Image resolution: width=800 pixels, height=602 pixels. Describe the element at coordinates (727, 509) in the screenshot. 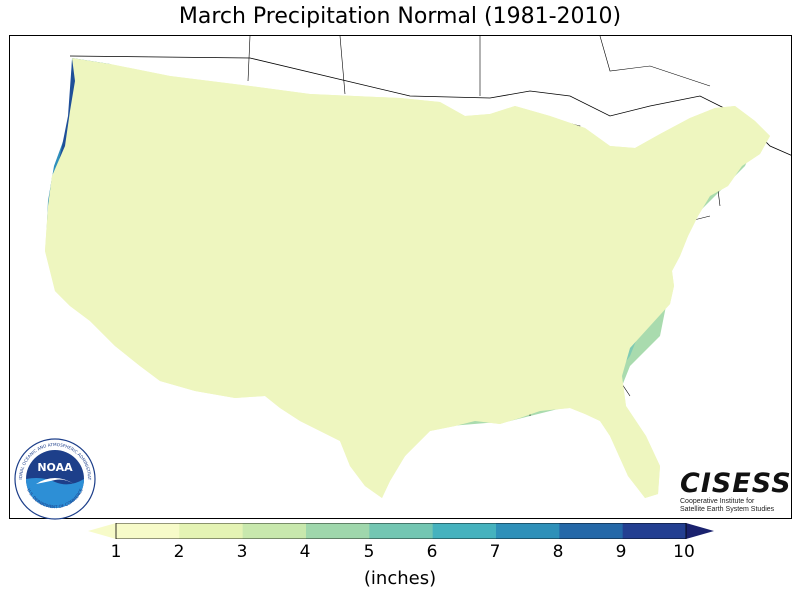

I see `cisess-subtitle-2: Satellite Earth System Studies` at that location.